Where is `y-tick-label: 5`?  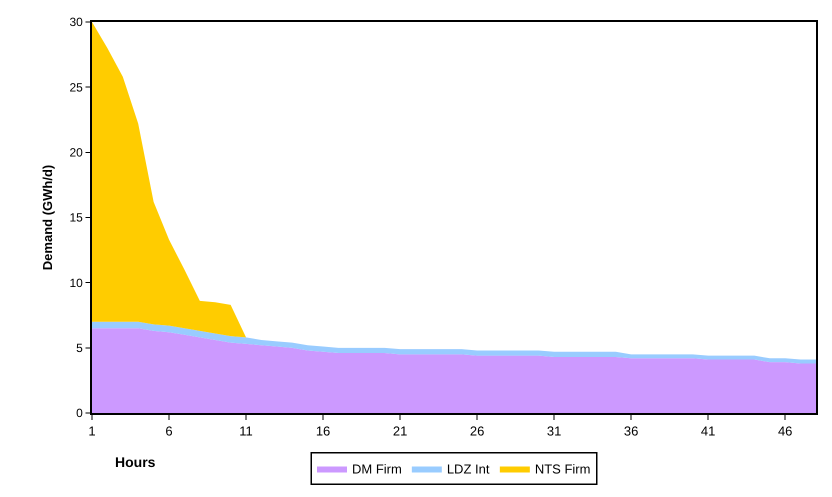 y-tick-label: 5 is located at coordinates (80, 348).